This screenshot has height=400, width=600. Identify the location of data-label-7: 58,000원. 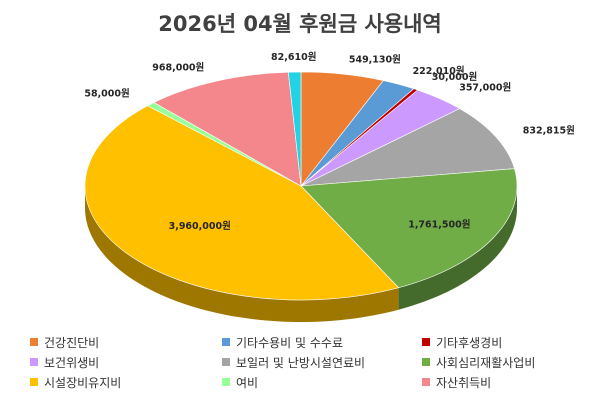
(106, 94).